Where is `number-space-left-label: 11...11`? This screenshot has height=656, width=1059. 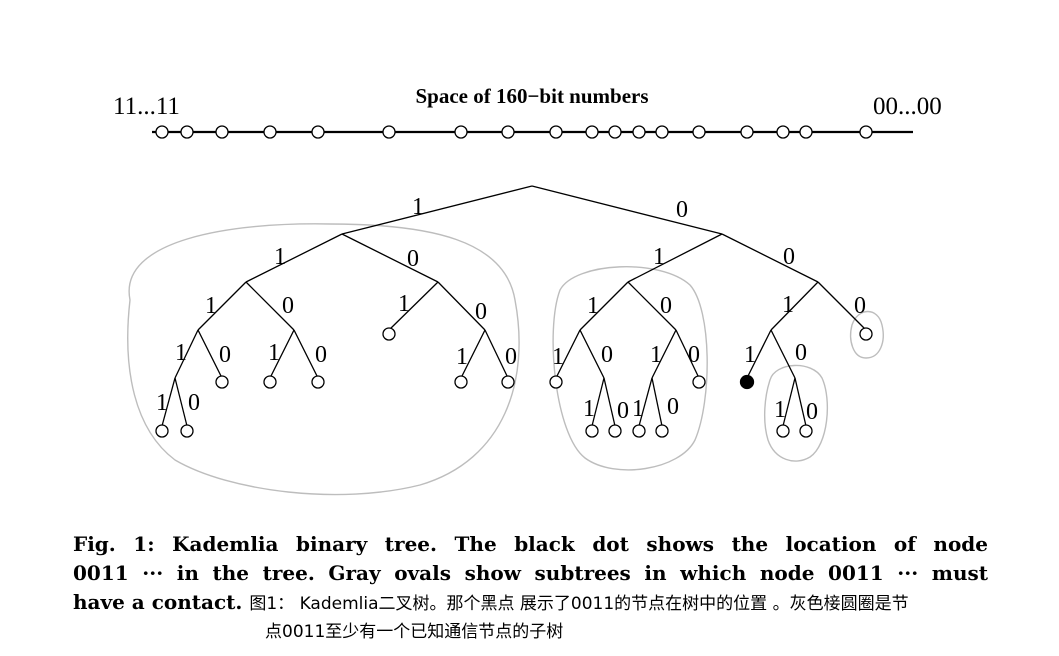
number-space-left-label: 11...11 is located at coordinates (146, 106).